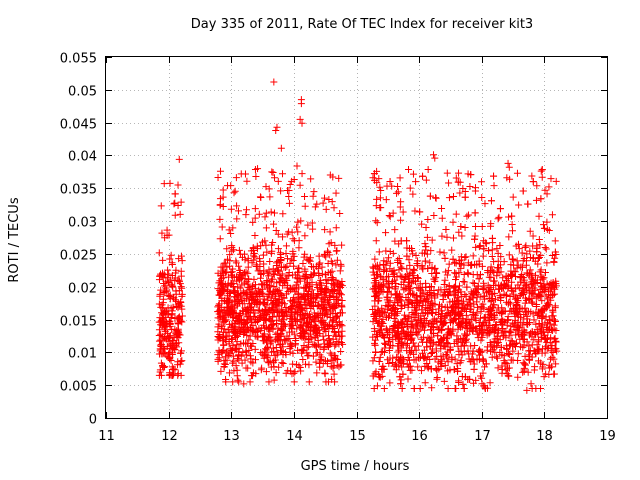 The height and width of the screenshot is (480, 640). I want to click on y-tick-label: 0.015, so click(78, 322).